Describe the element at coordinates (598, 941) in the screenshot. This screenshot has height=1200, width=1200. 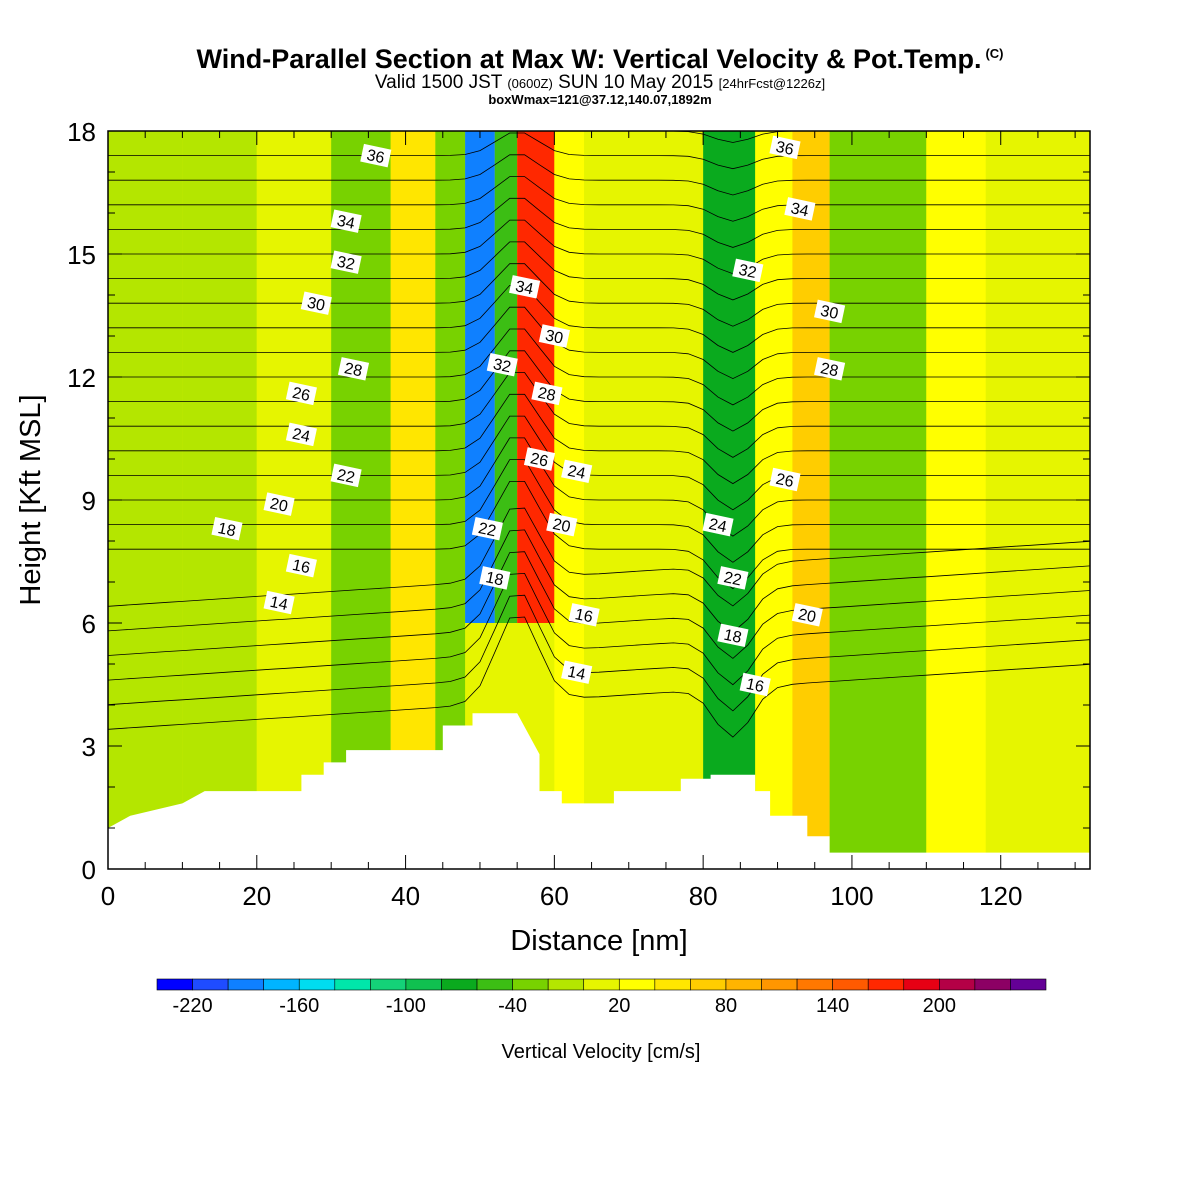
I see `x-axis-label: Distance [nm]` at that location.